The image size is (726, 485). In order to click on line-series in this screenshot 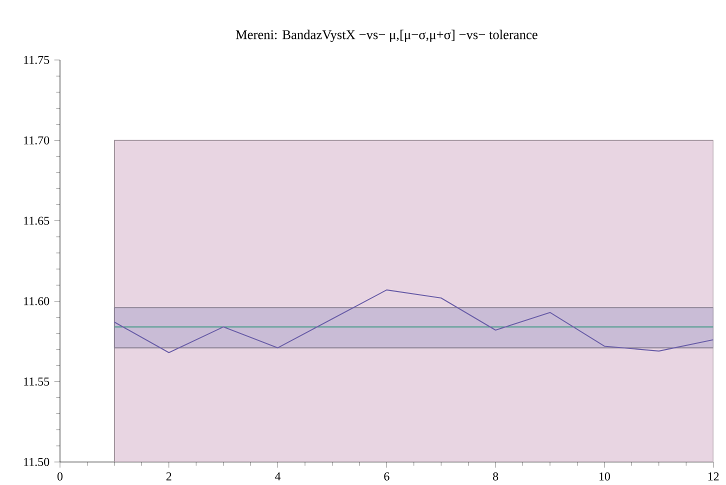, I will do `click(414, 321)`.